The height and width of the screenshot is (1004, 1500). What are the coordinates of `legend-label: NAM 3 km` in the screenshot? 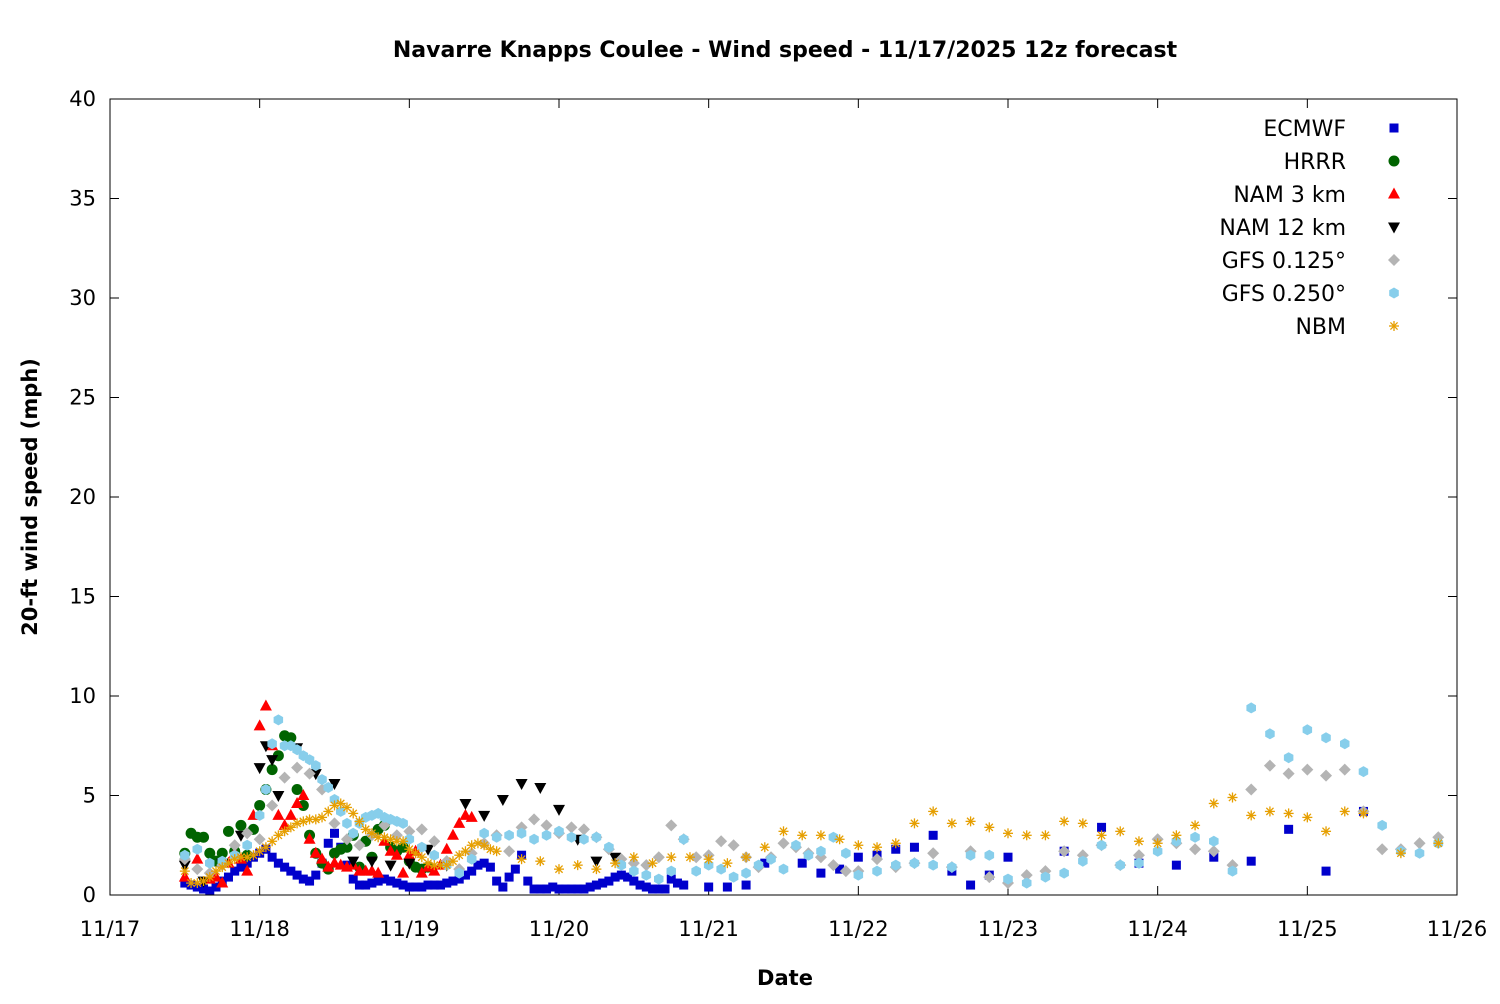 It's located at (1289, 195).